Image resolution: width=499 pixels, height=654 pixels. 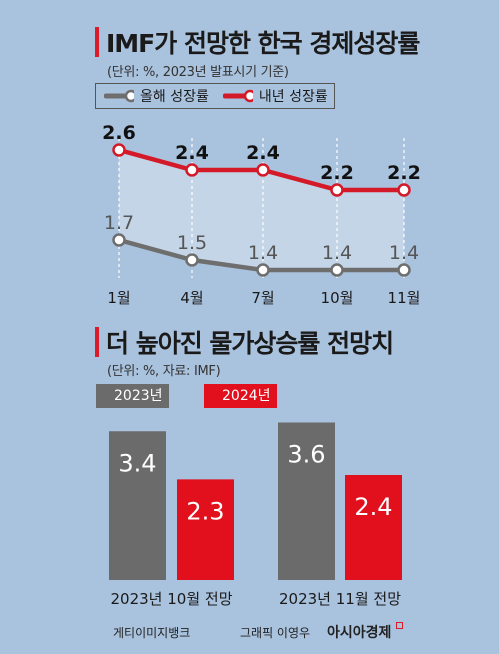 What do you see at coordinates (306, 455) in the screenshot?
I see `bar-value-label-y2023-1: 3.6` at bounding box center [306, 455].